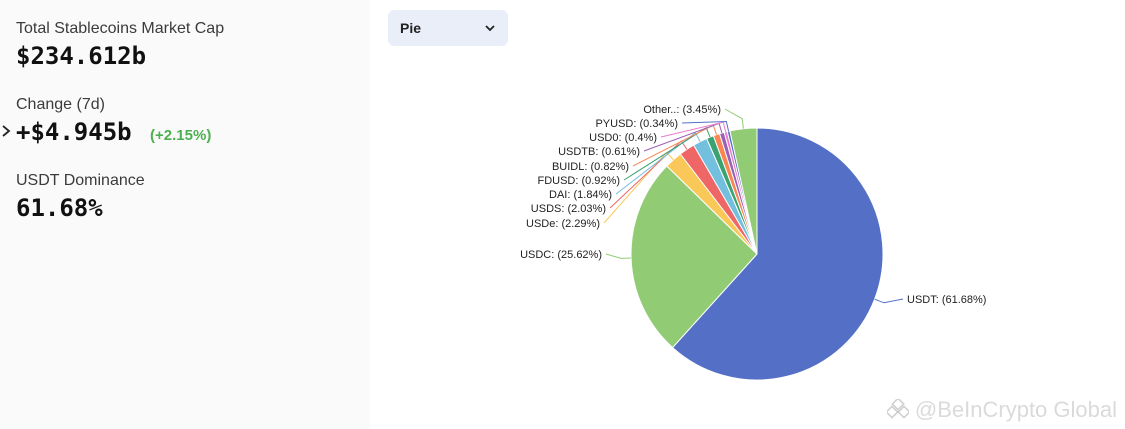  Describe the element at coordinates (578, 181) in the screenshot. I see `slice-label-fdusd: FDUSD: (0.92%)` at that location.